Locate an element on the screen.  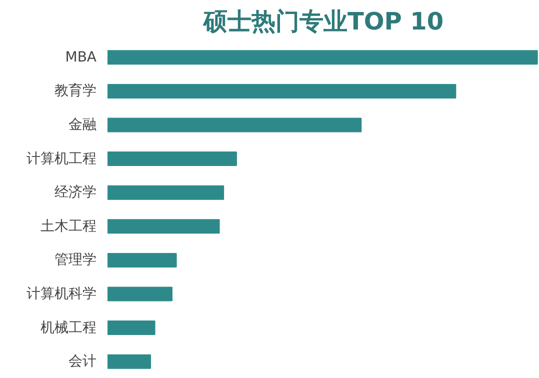
y-tick-label: 教育学 is located at coordinates (75, 91).